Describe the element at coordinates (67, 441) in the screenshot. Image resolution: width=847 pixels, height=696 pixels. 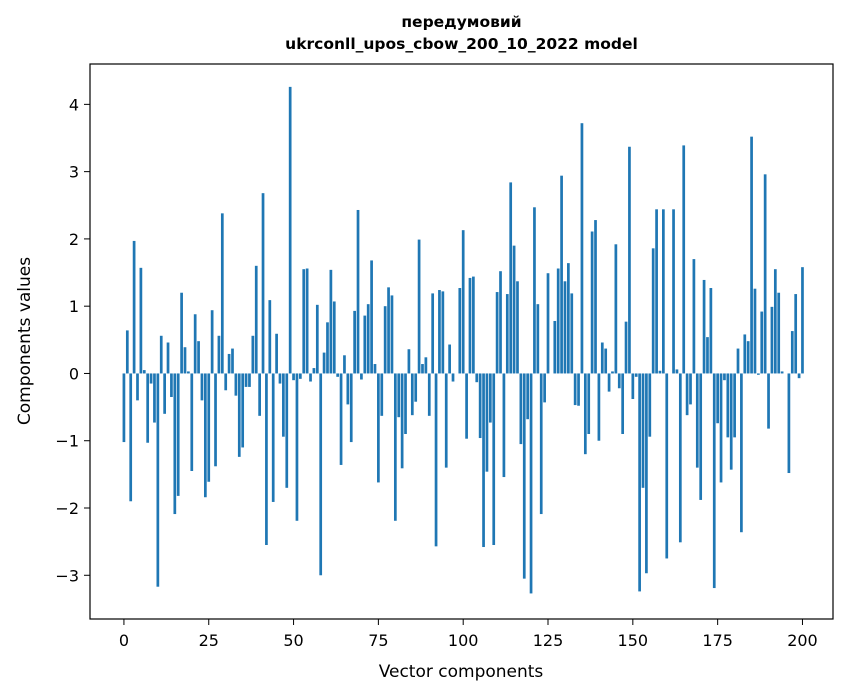
I see `y-tick-label: −1` at that location.